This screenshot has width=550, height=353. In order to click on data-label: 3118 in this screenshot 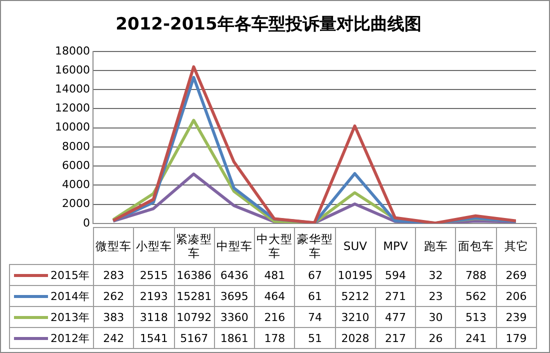, I will do `click(154, 317)`.